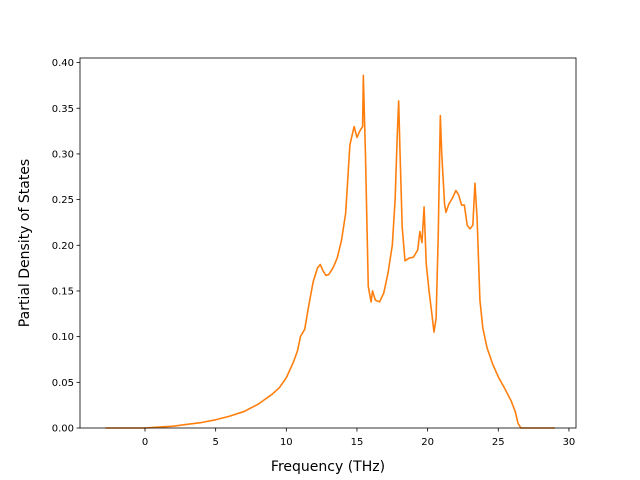  What do you see at coordinates (569, 442) in the screenshot?
I see `x-tick-label: 30` at bounding box center [569, 442].